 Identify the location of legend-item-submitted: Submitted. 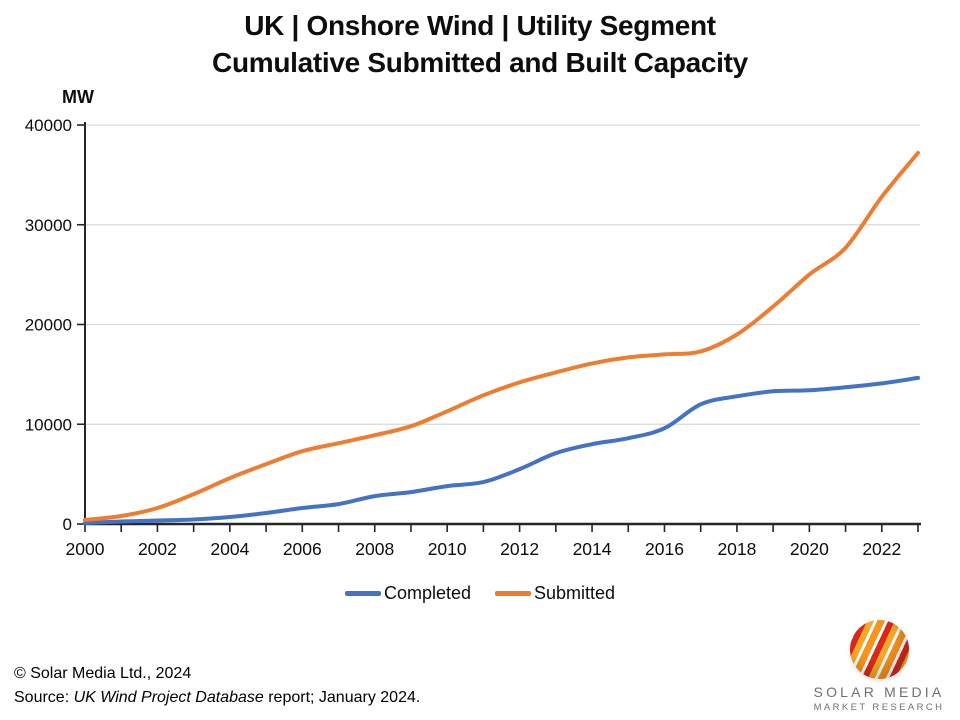
(555, 593).